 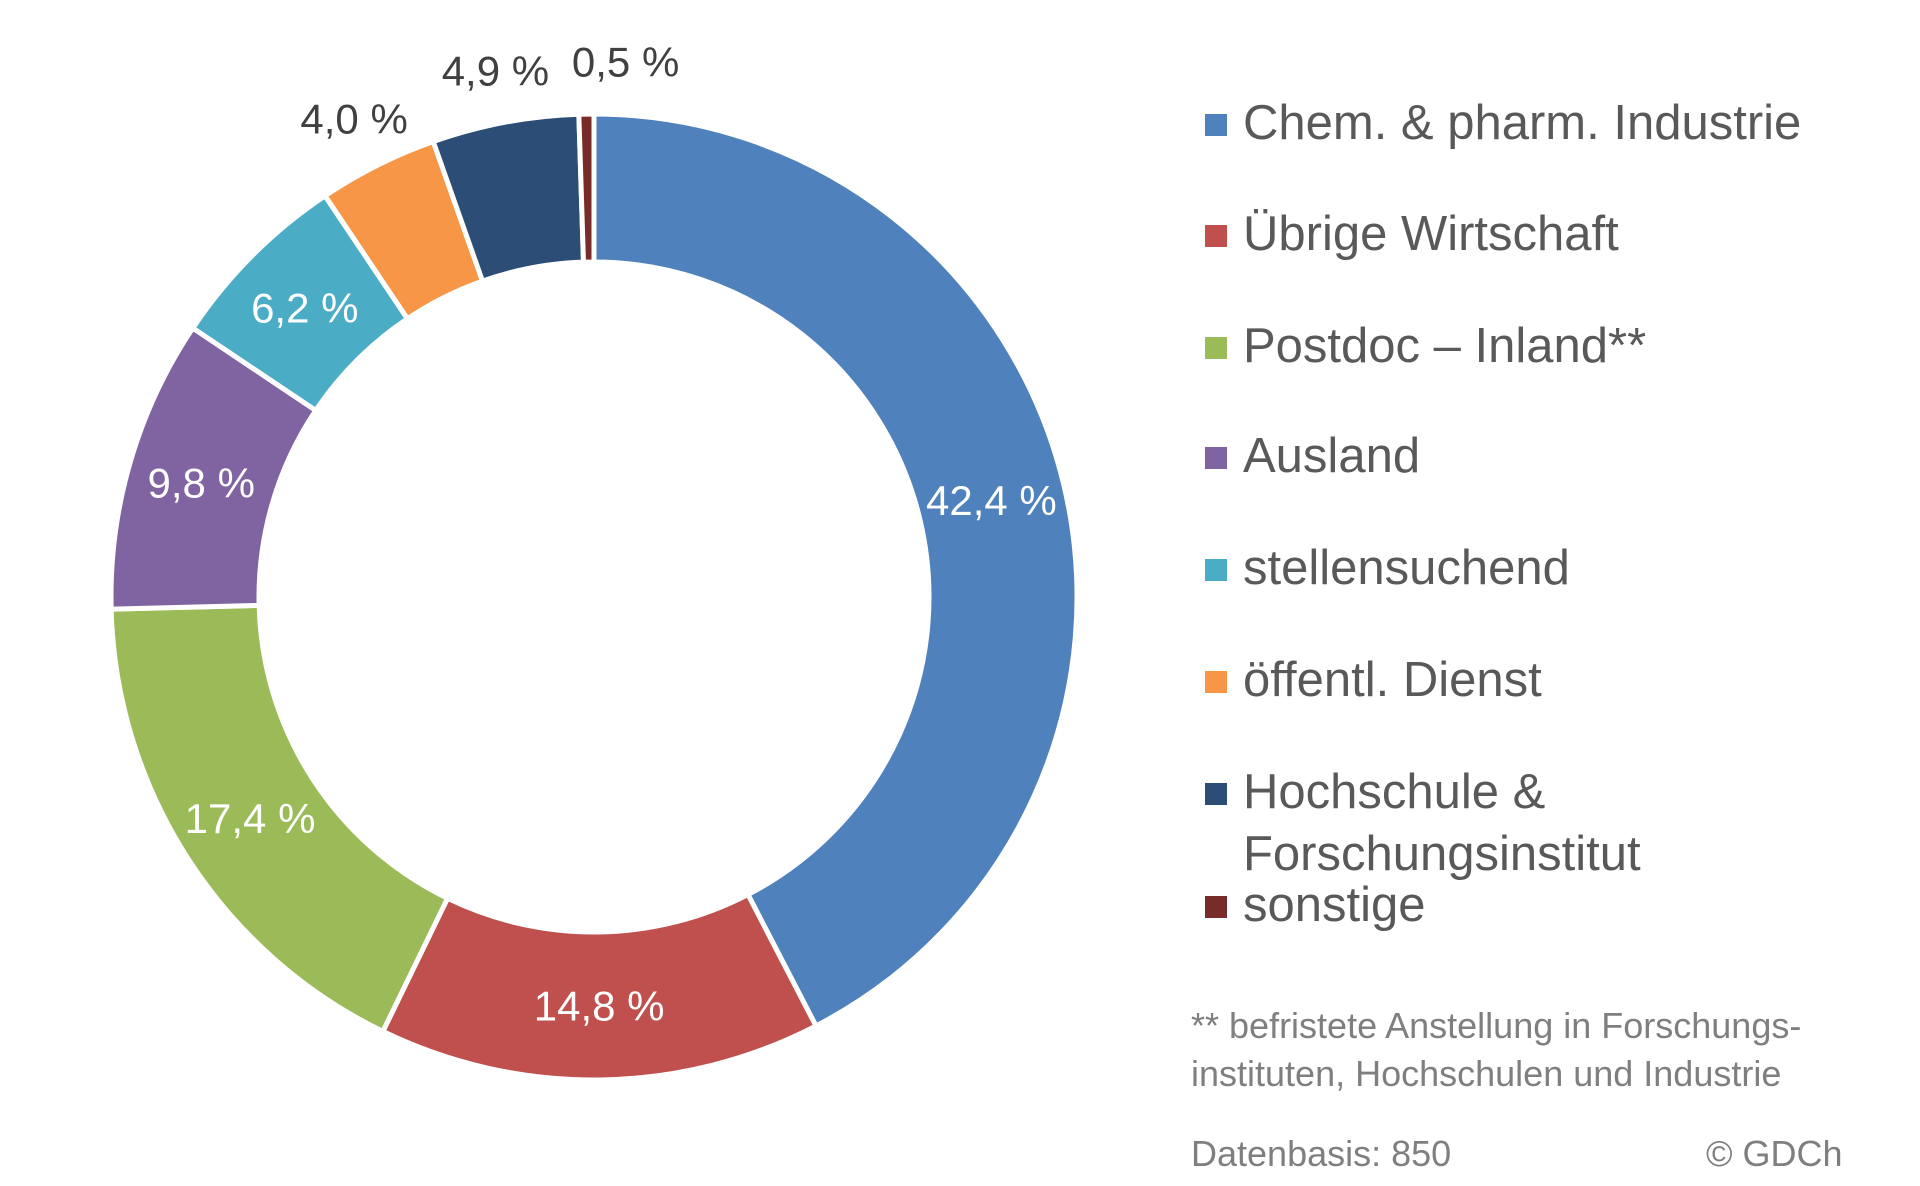 I want to click on legend-label: Hochschule & Forschungsinstitut, so click(x=1442, y=823).